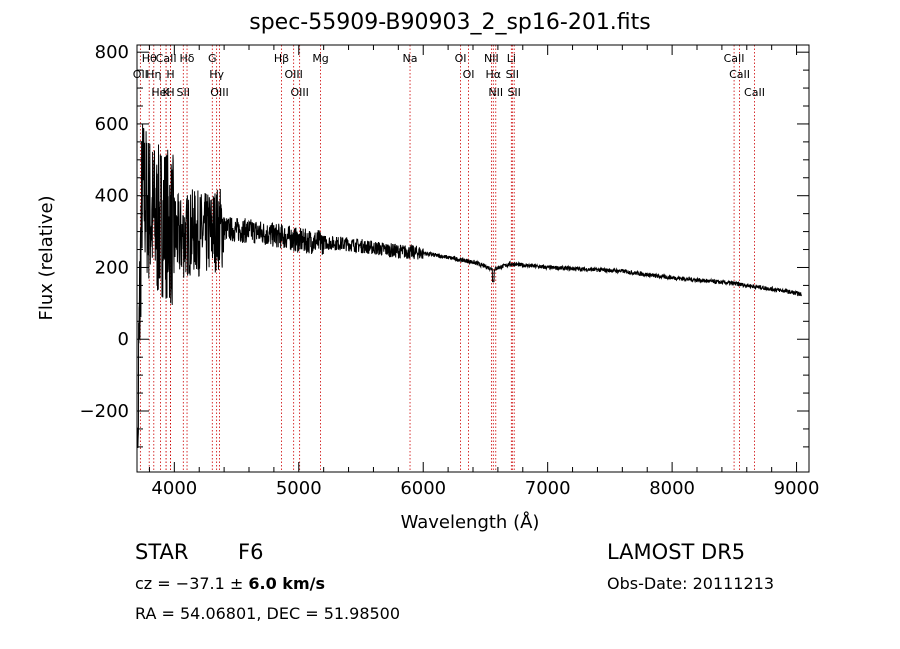 Image resolution: width=900 pixels, height=649 pixels. What do you see at coordinates (754, 92) in the screenshot?
I see `line-label-28: CaII` at bounding box center [754, 92].